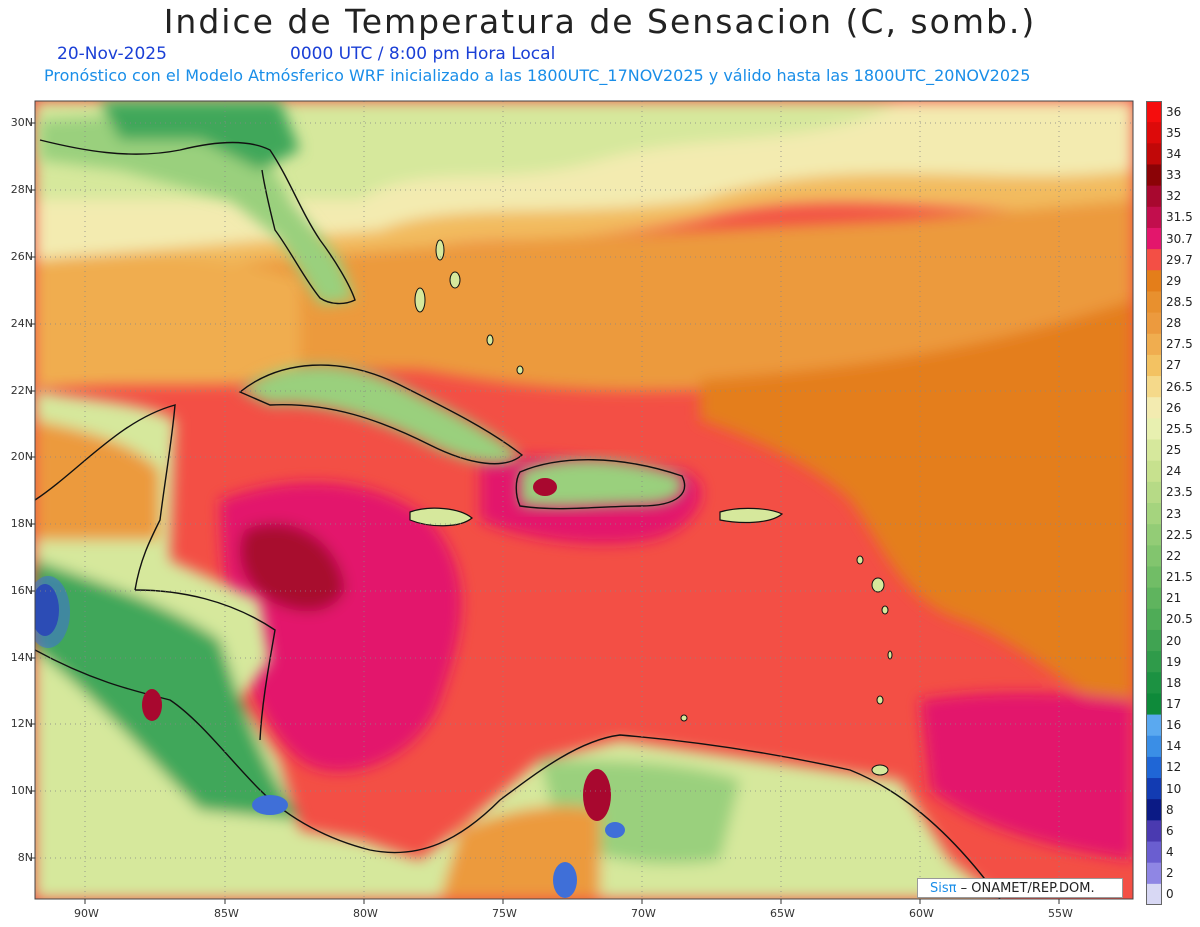 Image resolution: width=1200 pixels, height=927 pixels. What do you see at coordinates (105, 497) in the screenshot?
I see `coast-yucatan` at bounding box center [105, 497].